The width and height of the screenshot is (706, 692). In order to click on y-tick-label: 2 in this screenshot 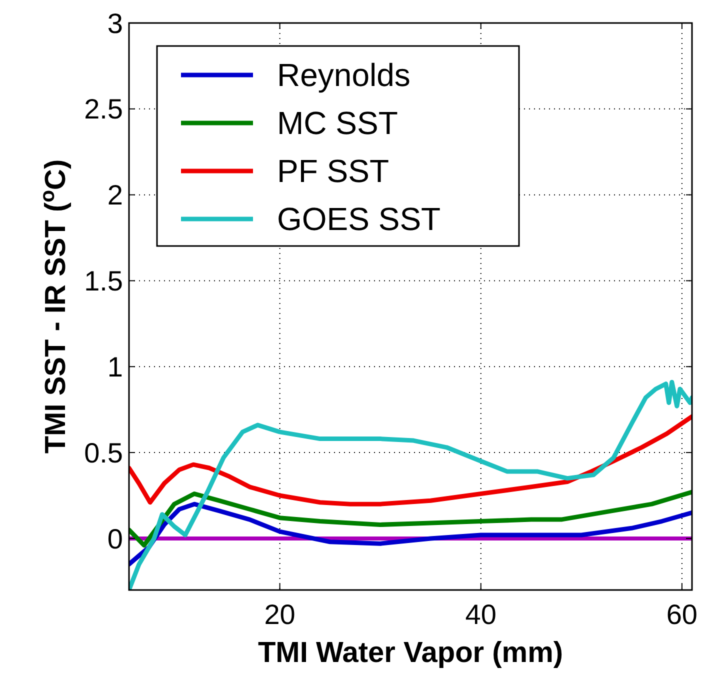, I will do `click(115, 195)`.